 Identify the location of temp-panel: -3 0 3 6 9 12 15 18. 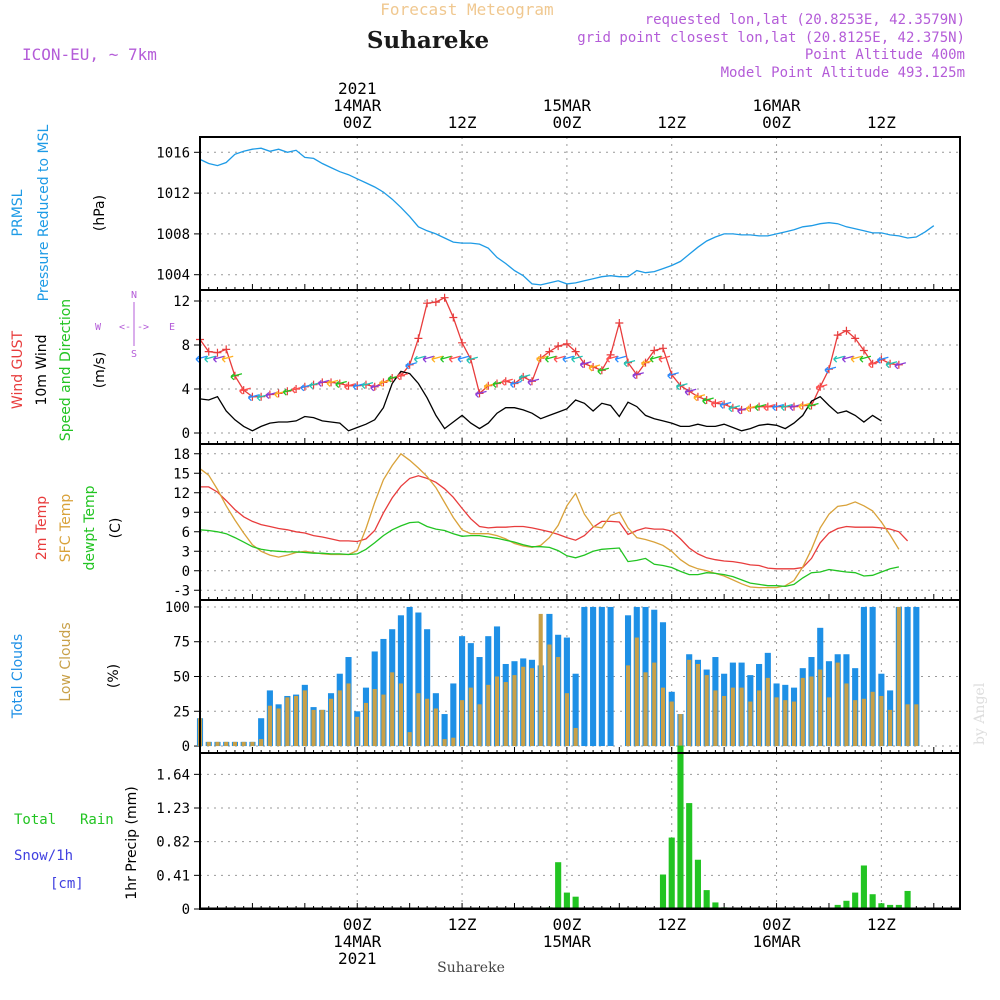
(567, 522).